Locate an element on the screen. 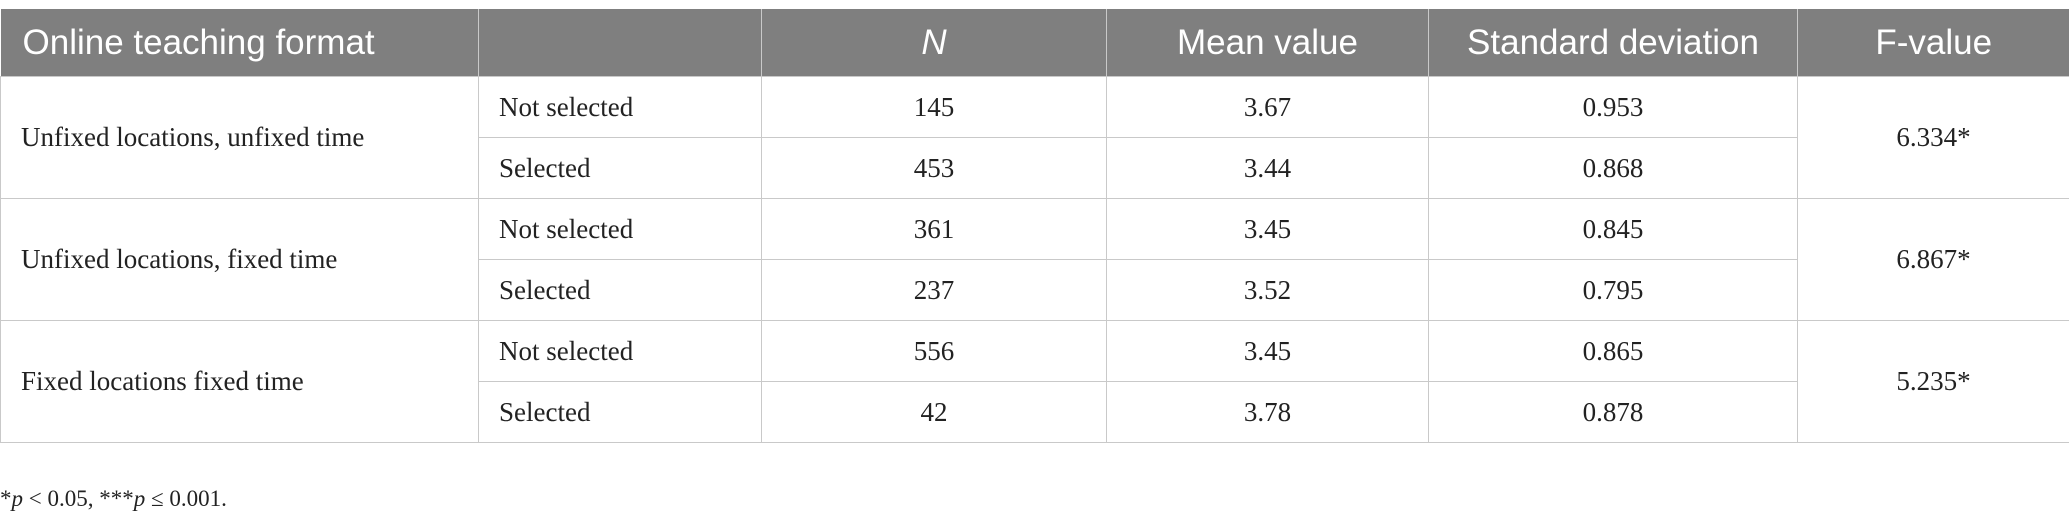 Image resolution: width=2069 pixels, height=529 pixels. table-row: Selected 237 3.52 0.795 is located at coordinates (1035, 290).